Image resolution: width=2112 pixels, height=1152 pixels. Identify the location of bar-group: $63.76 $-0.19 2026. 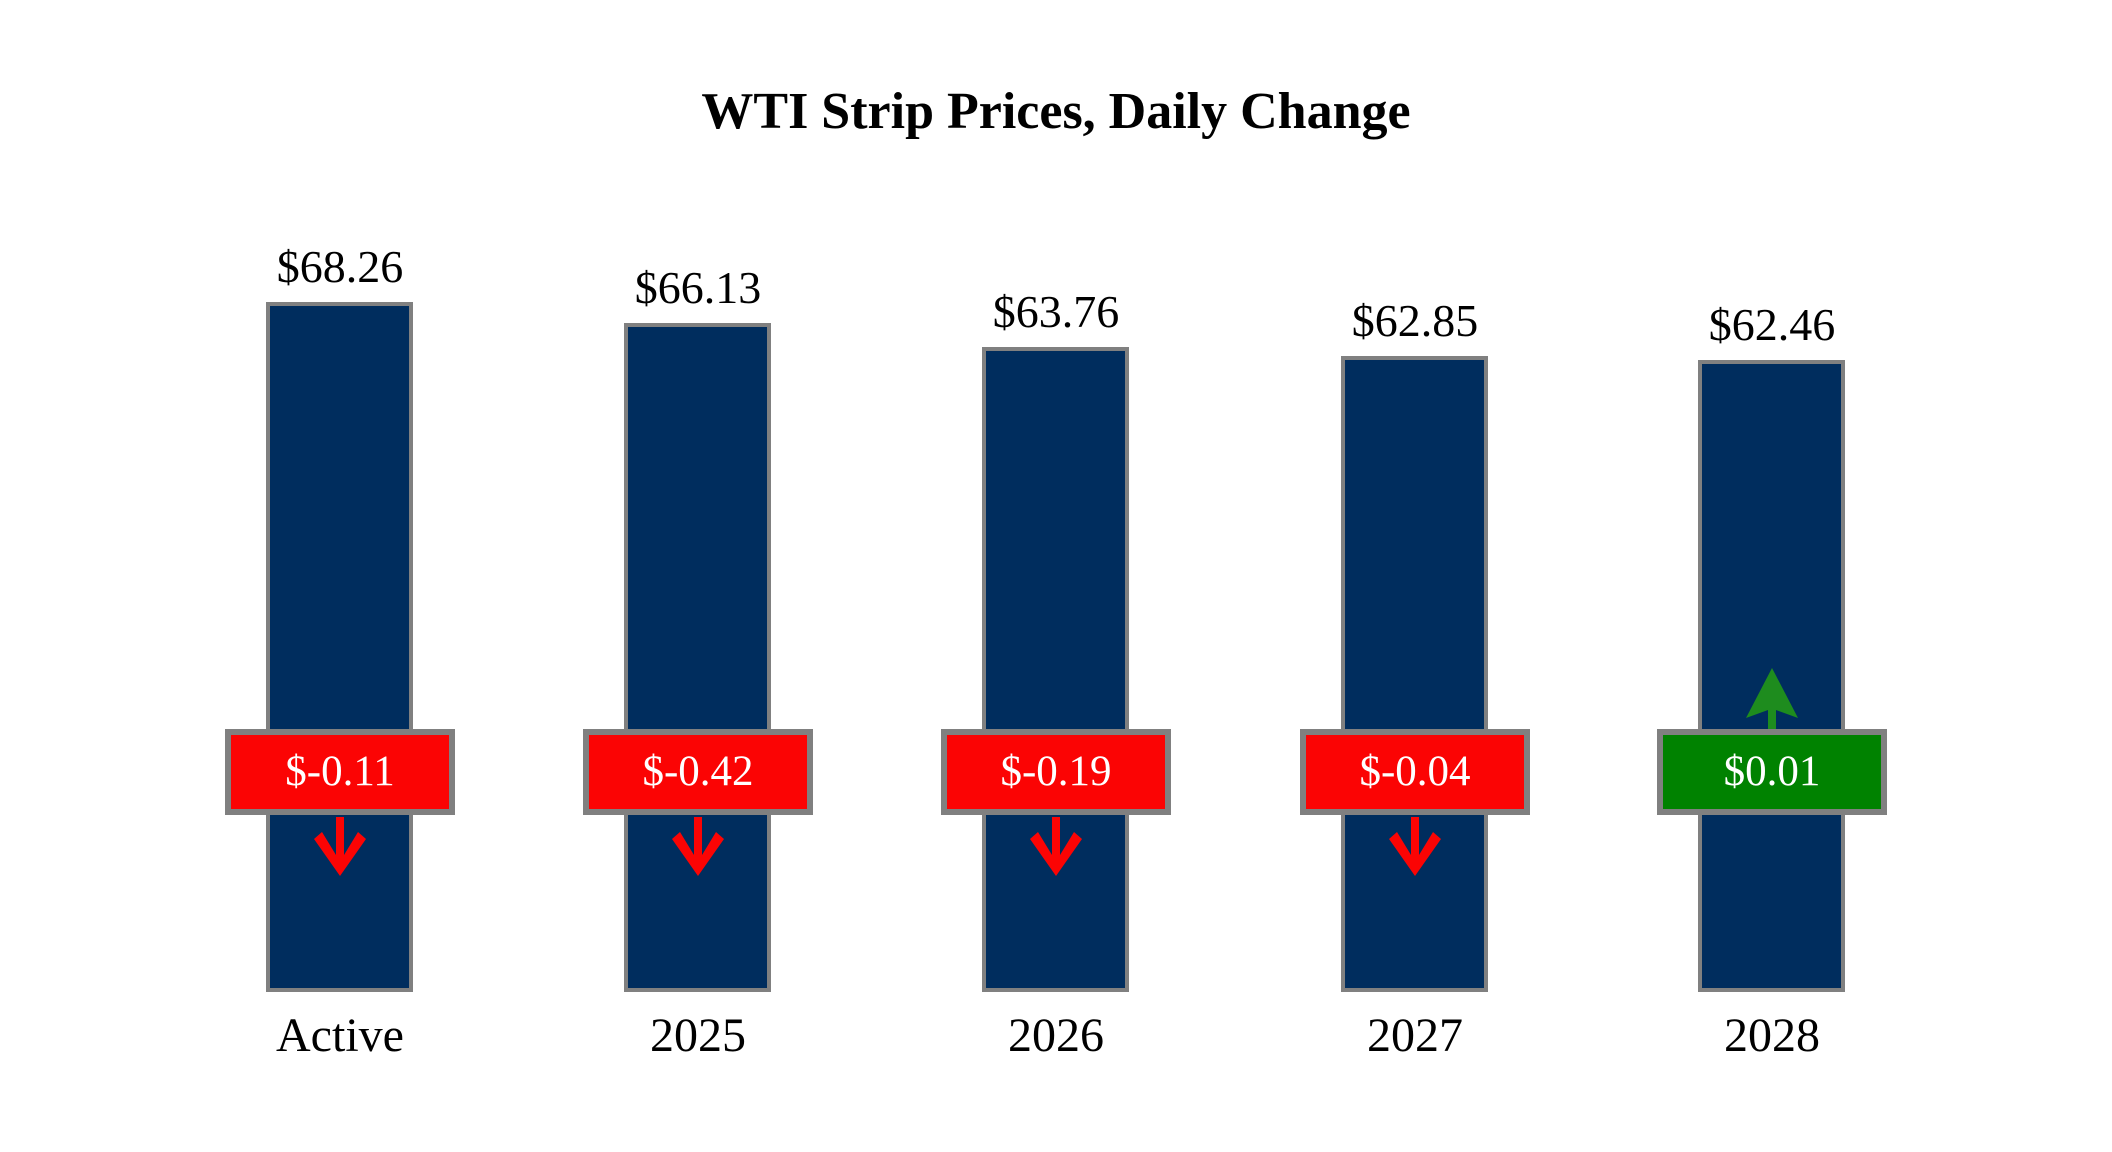
(1056, 576).